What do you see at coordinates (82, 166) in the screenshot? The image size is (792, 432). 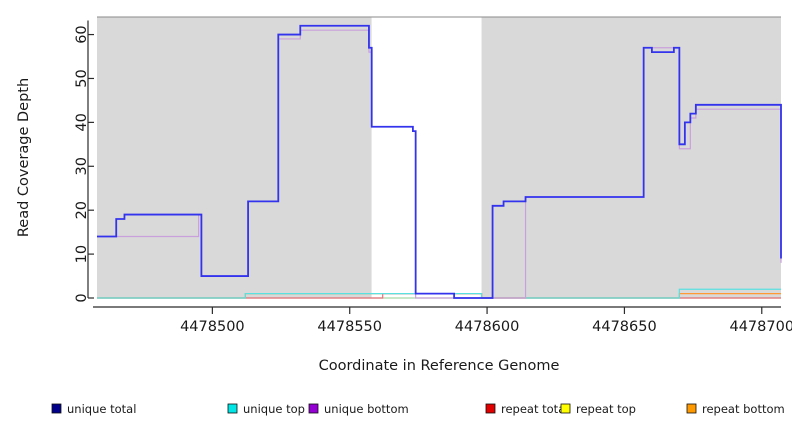 I see `y-tick-label-30: 30` at bounding box center [82, 166].